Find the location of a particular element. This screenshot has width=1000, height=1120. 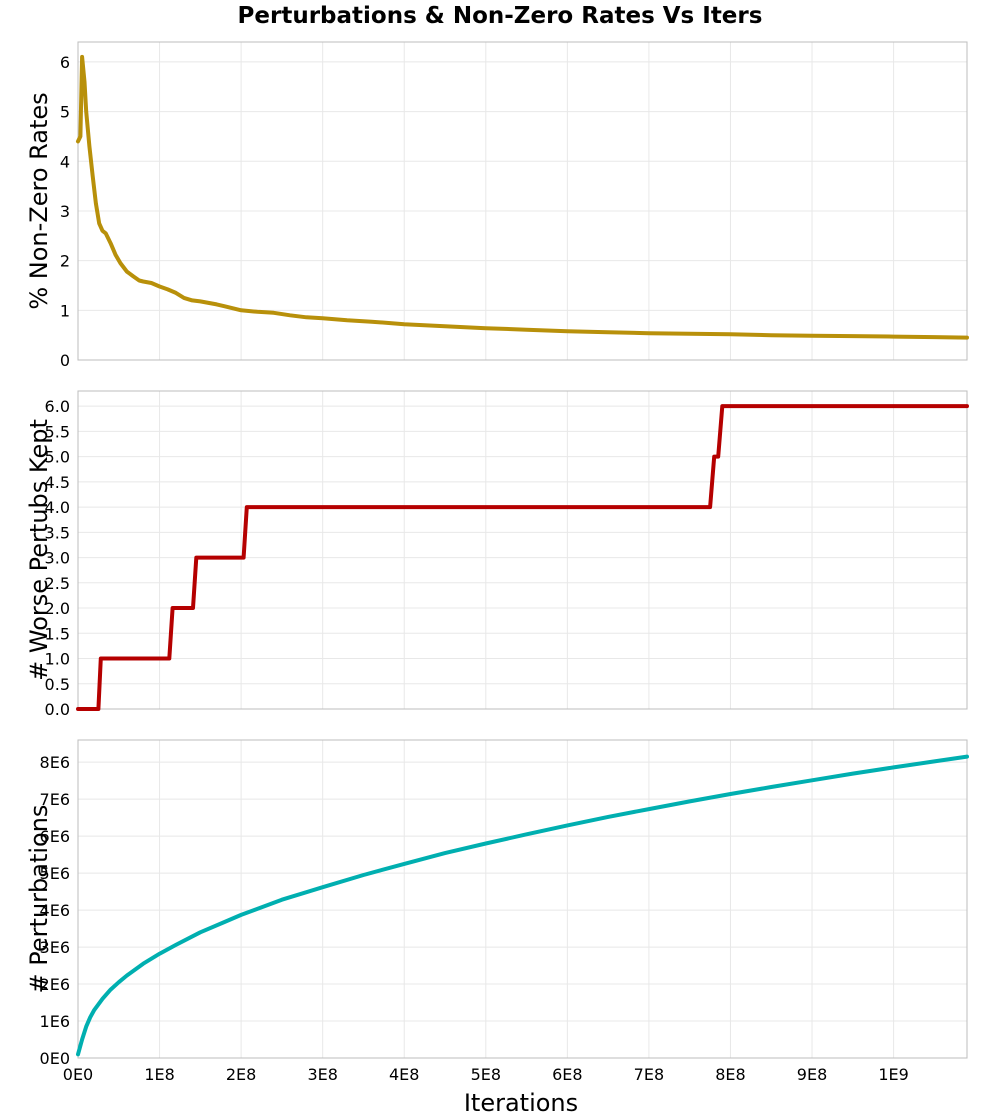

x-tick-label: 1E8 is located at coordinates (159, 1074).